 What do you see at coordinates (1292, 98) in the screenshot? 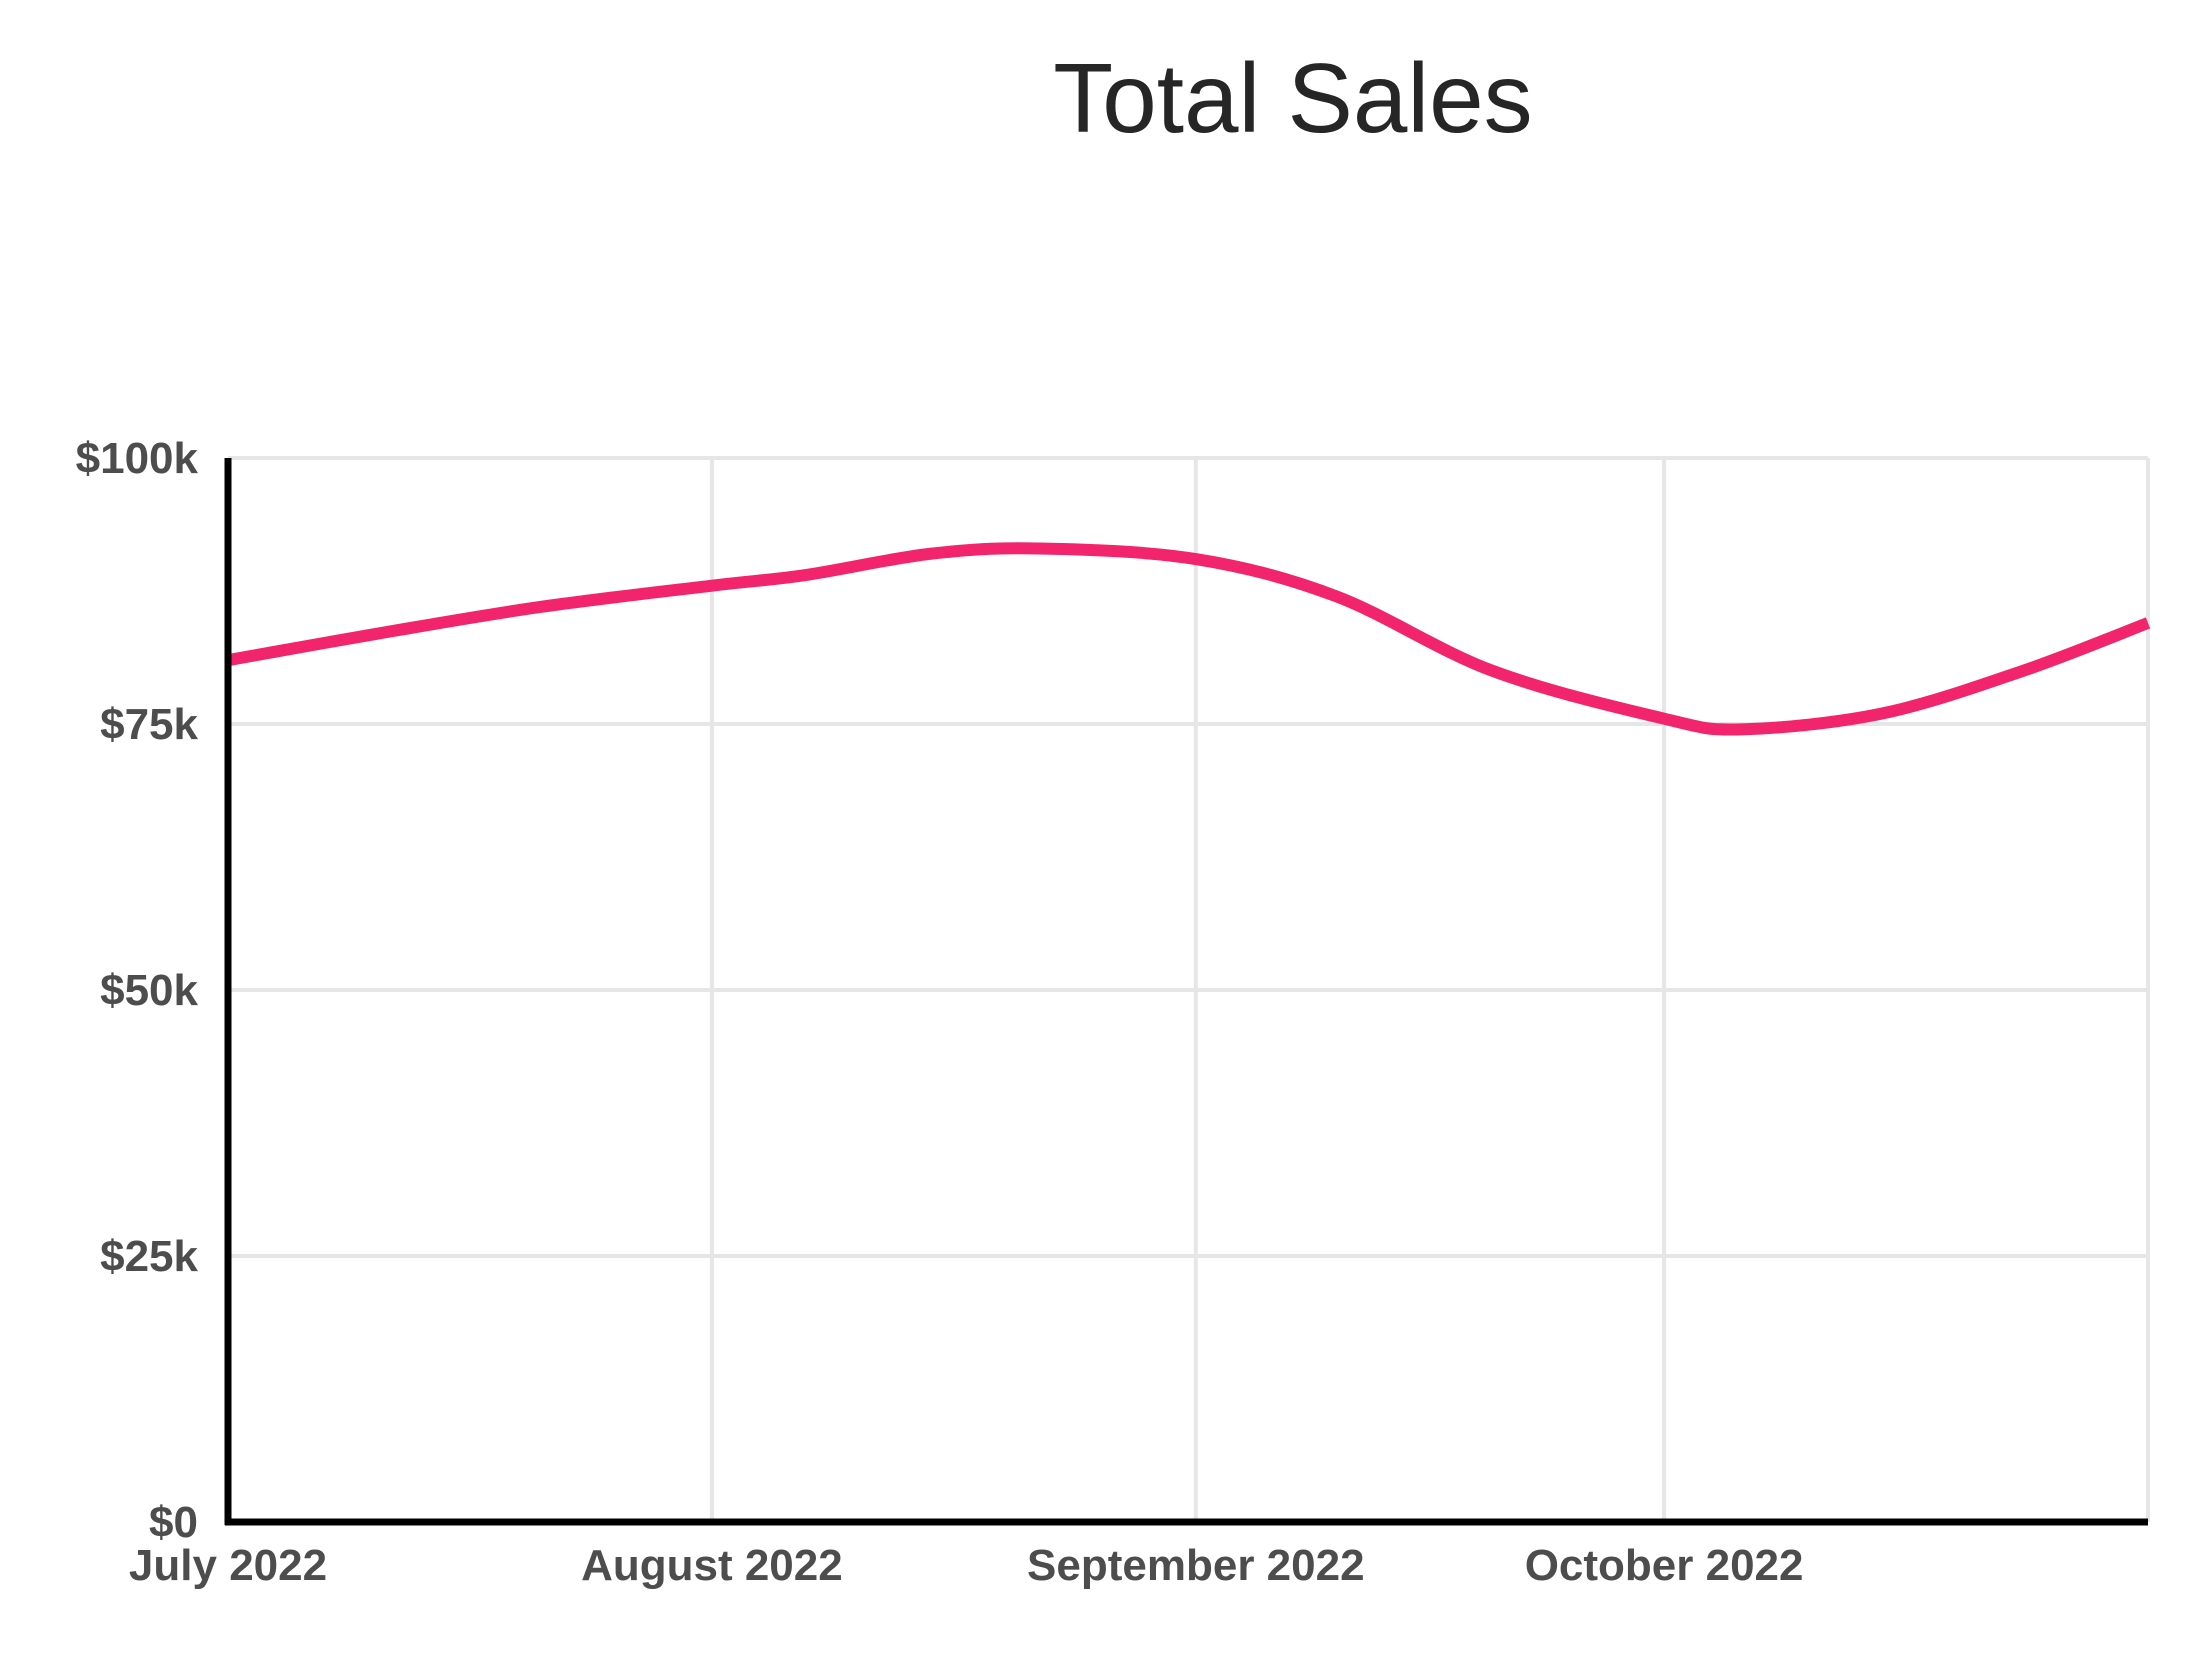
I see `chart-title: Total Sales` at bounding box center [1292, 98].